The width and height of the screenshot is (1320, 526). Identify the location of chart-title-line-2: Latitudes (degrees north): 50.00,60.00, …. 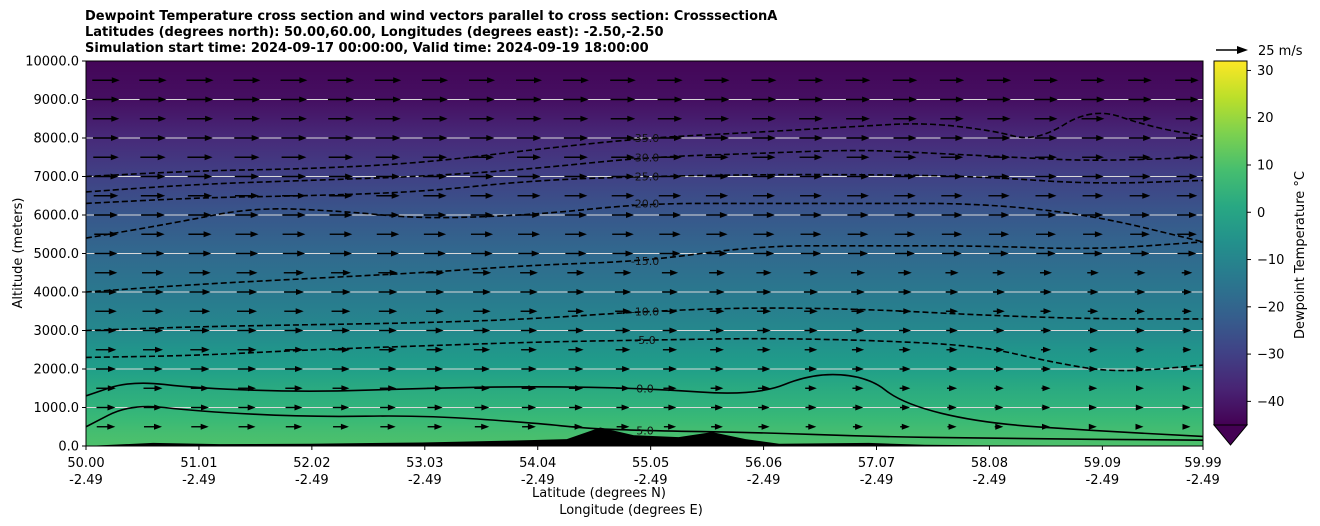
(374, 32).